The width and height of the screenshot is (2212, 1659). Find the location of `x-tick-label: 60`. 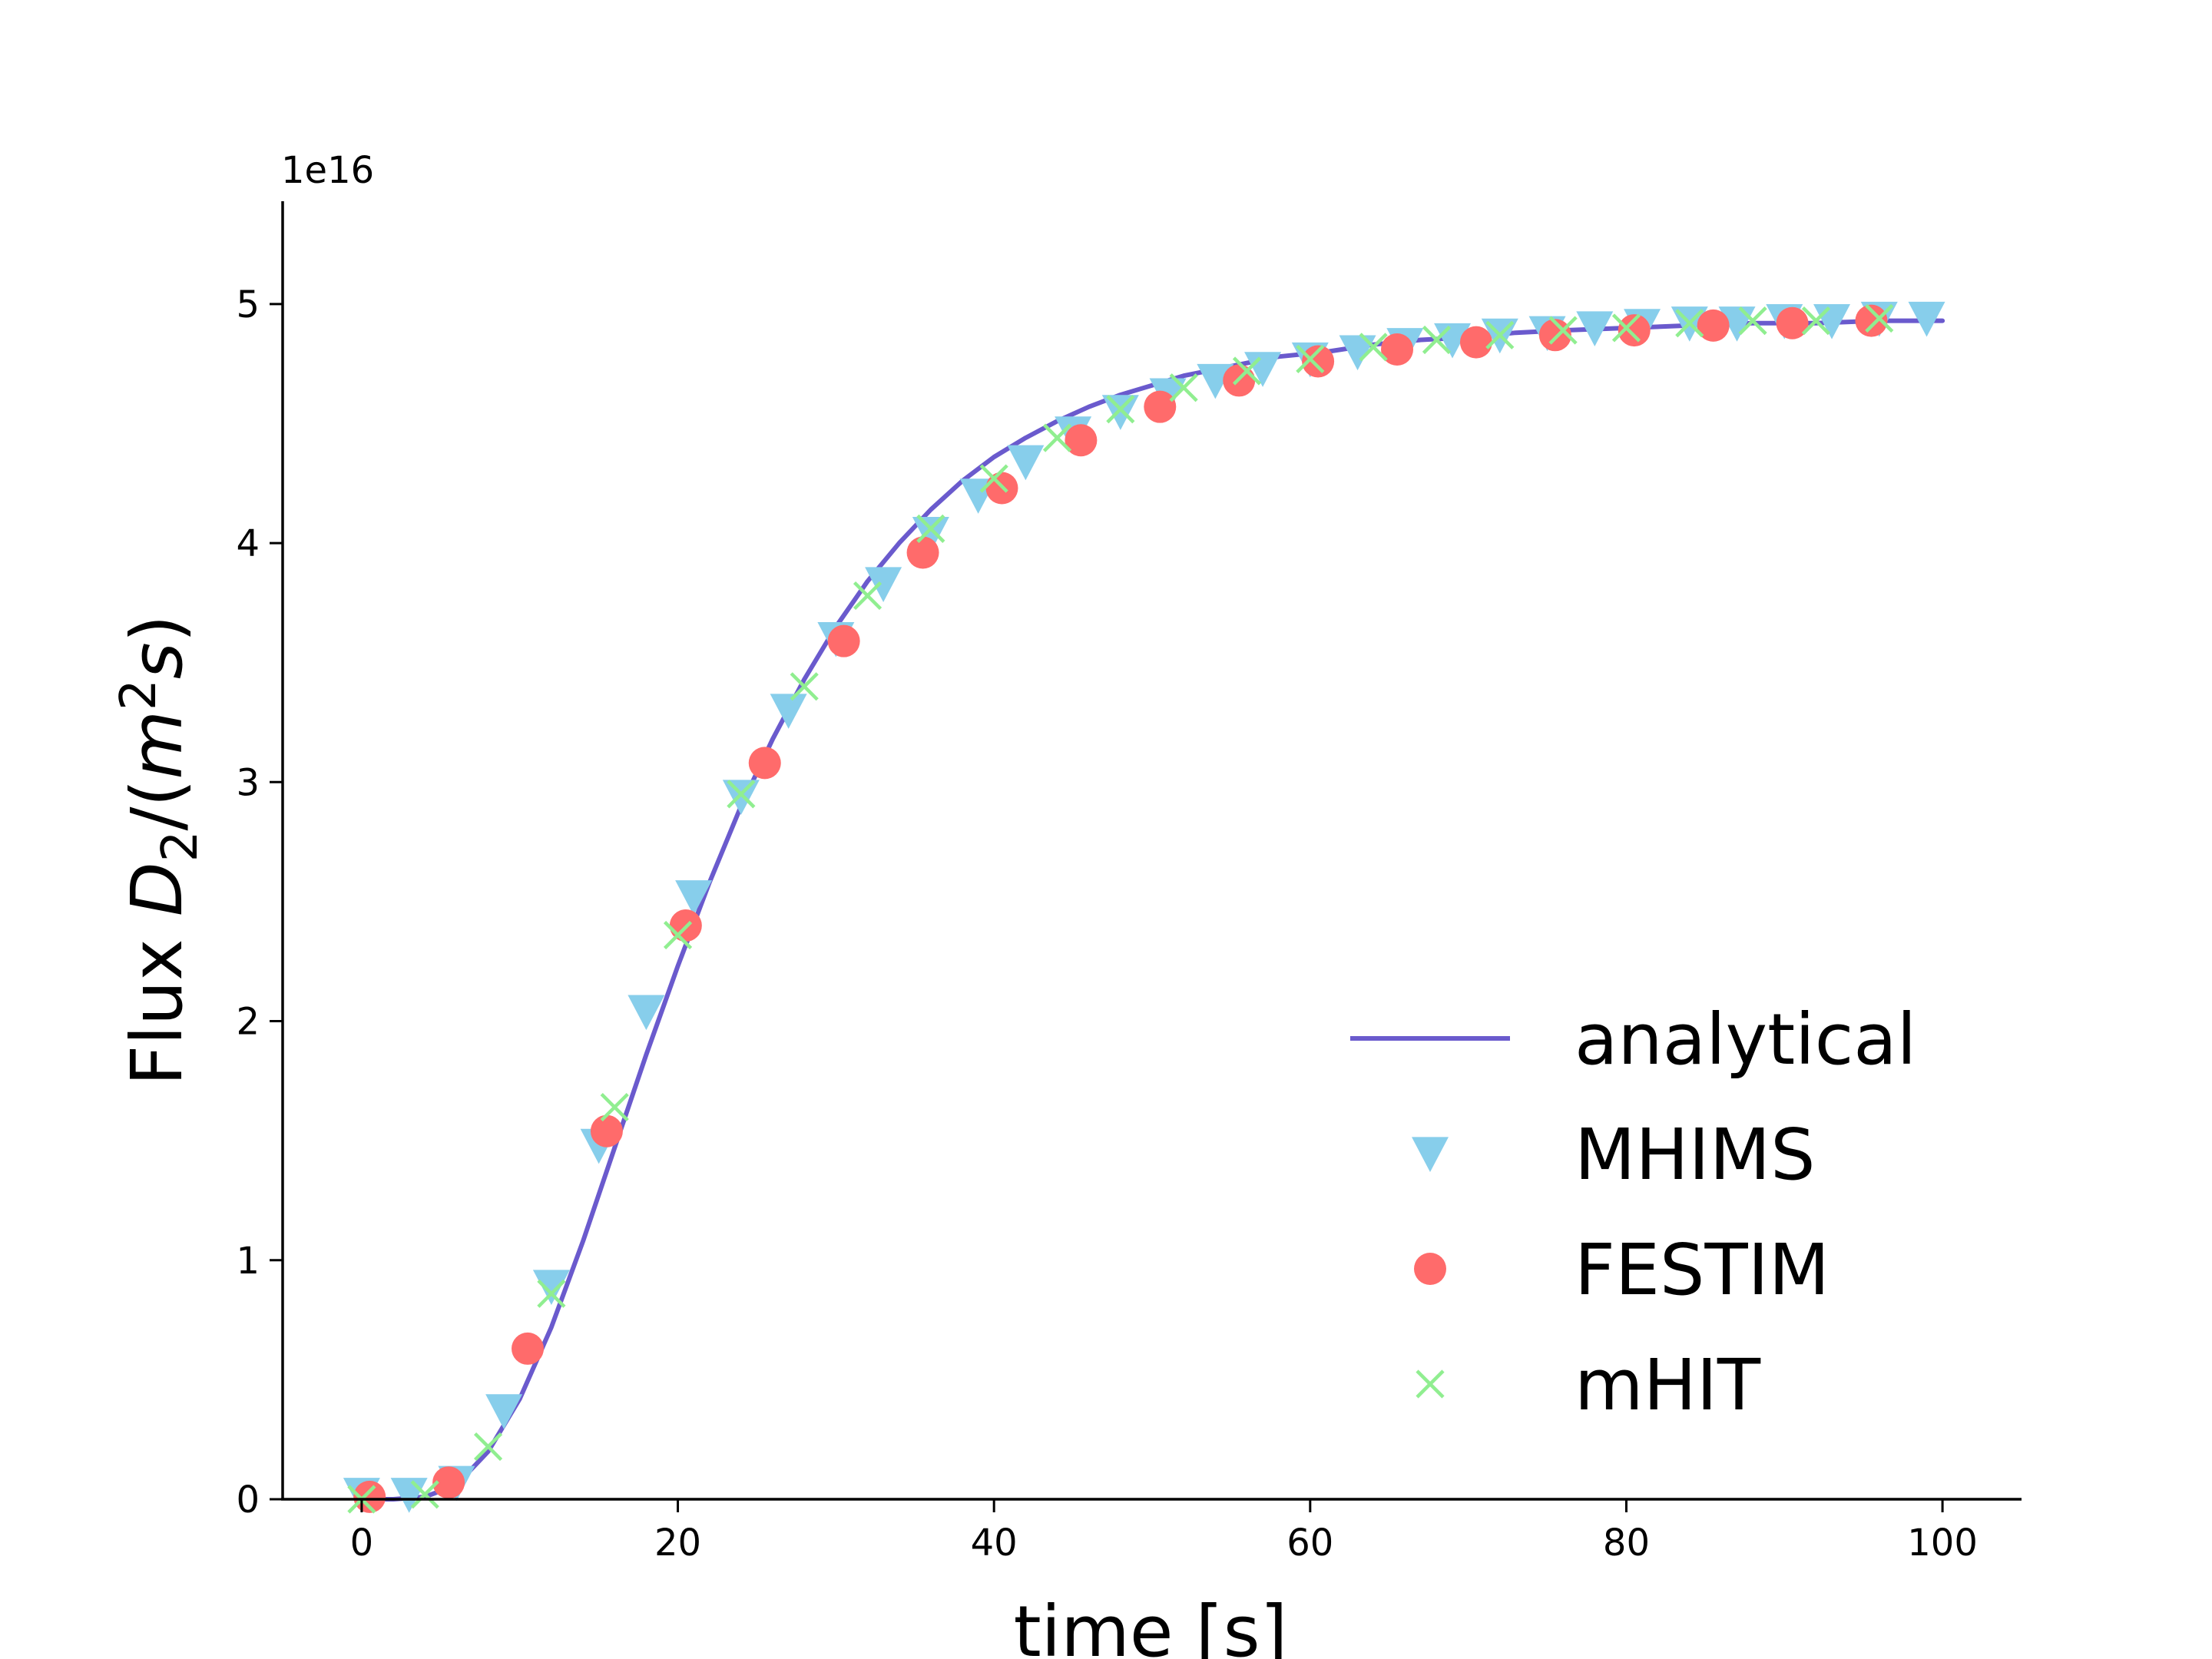

x-tick-label: 60 is located at coordinates (1310, 1543).